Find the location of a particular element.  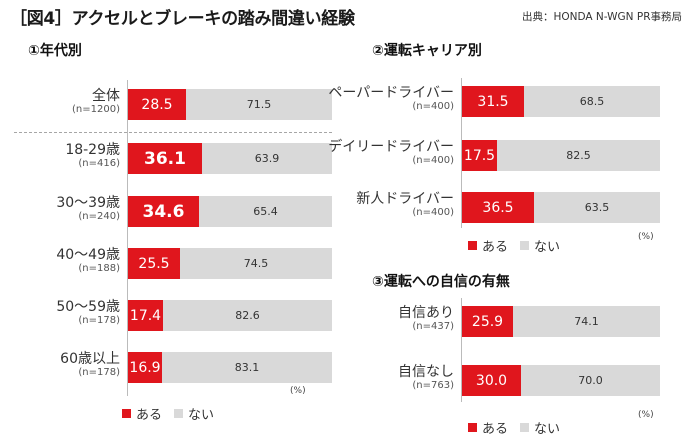

bar-segment-yes: 30.0 is located at coordinates (491, 380).